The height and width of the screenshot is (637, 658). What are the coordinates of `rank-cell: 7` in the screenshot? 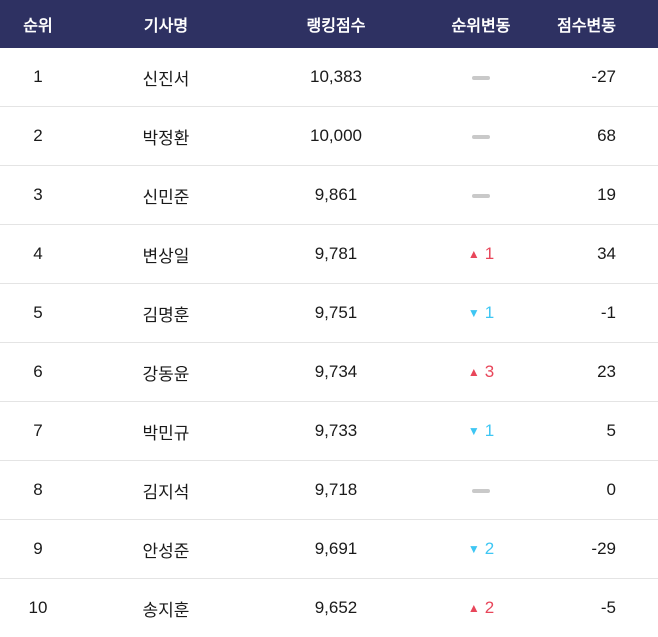 It's located at (38, 431).